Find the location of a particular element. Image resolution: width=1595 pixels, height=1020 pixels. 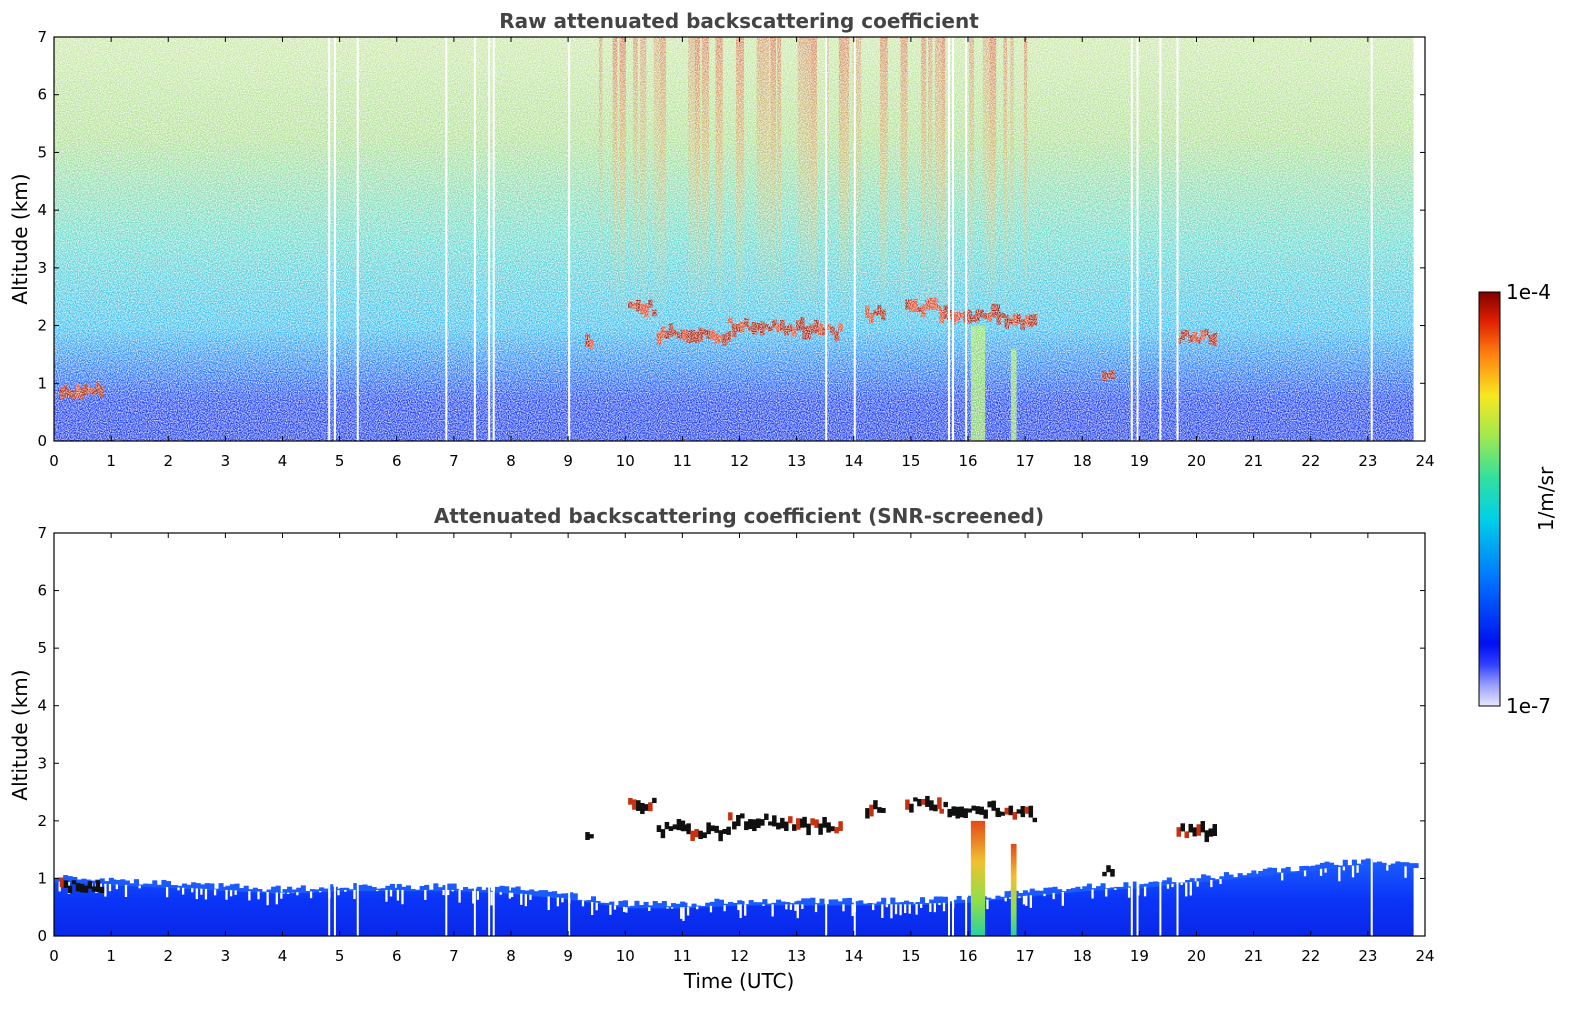

x-tick-label: 1 is located at coordinates (111, 461).